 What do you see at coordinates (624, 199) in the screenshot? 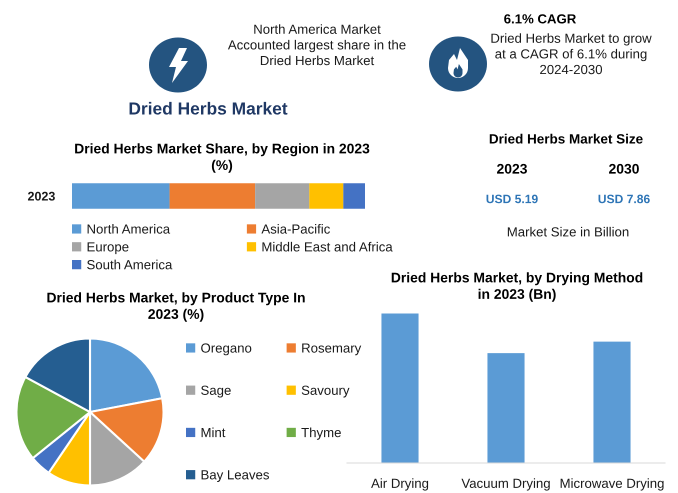
I see `text: USD 7.86` at bounding box center [624, 199].